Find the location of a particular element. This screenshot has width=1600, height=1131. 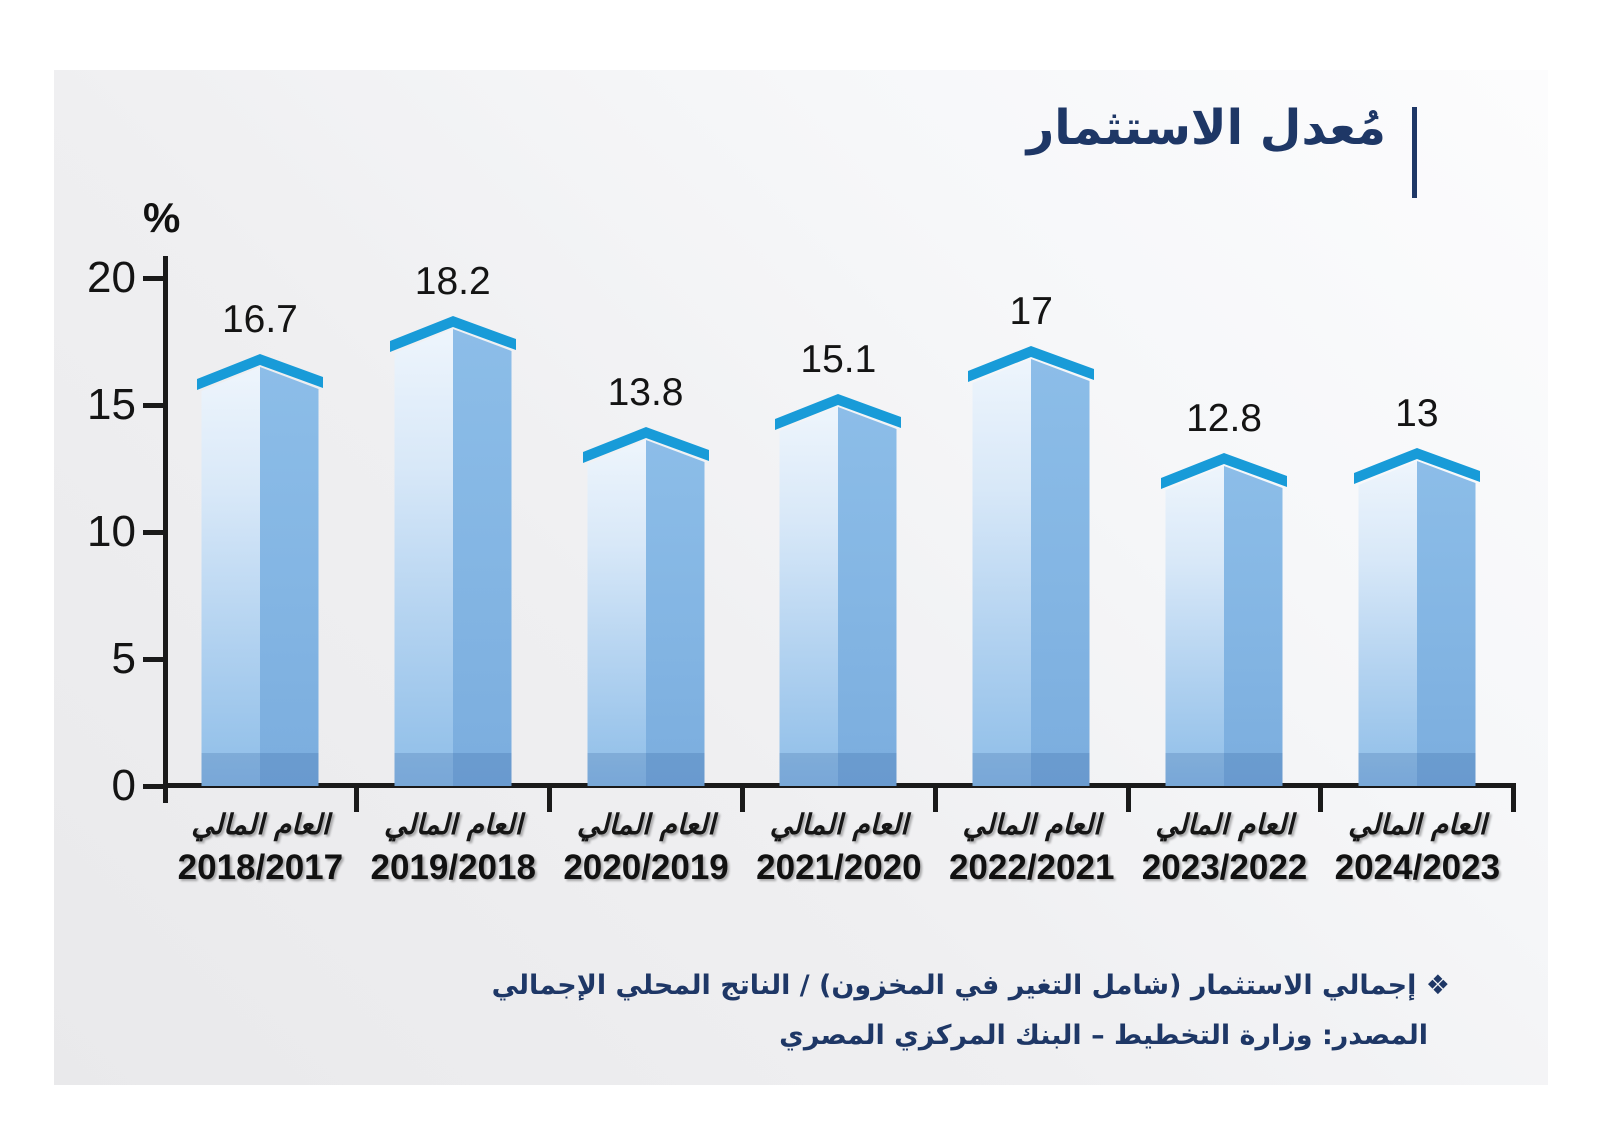

category-label-cell: العام المالي 2021/2020 is located at coordinates (838, 848).